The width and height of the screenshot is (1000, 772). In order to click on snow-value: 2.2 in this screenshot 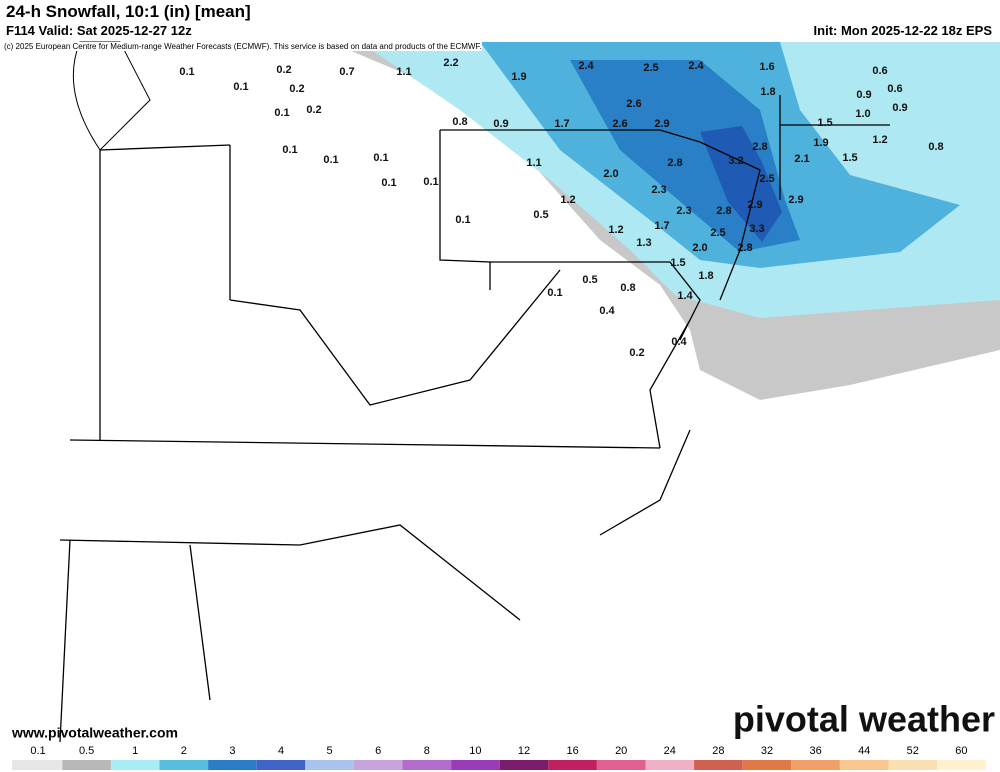, I will do `click(450, 63)`.